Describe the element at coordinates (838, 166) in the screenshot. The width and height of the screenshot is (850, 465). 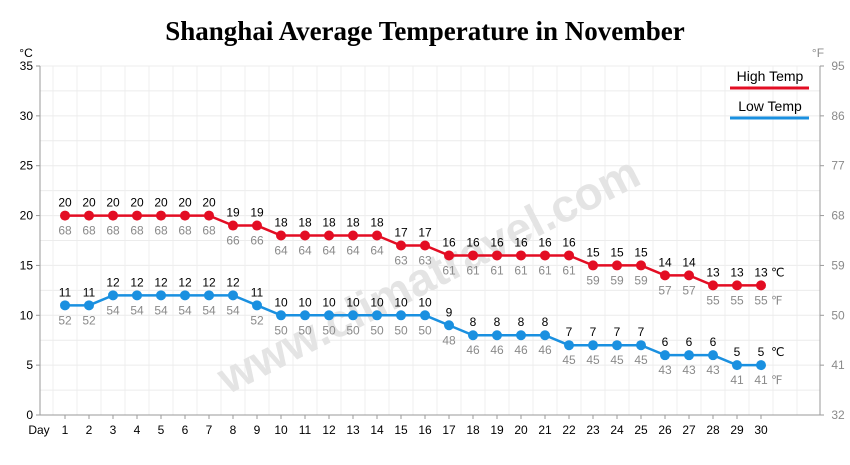
I see `y-tick-right-label: 77` at that location.